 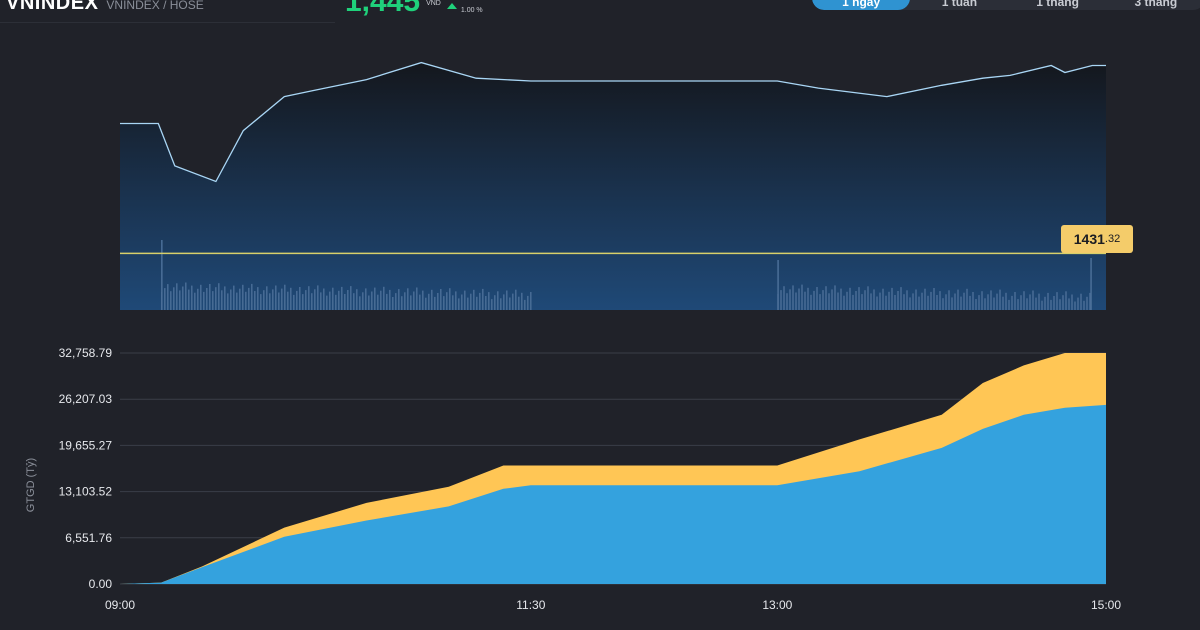 What do you see at coordinates (959, 4) in the screenshot?
I see `tab-1-week: 1 tuần` at bounding box center [959, 4].